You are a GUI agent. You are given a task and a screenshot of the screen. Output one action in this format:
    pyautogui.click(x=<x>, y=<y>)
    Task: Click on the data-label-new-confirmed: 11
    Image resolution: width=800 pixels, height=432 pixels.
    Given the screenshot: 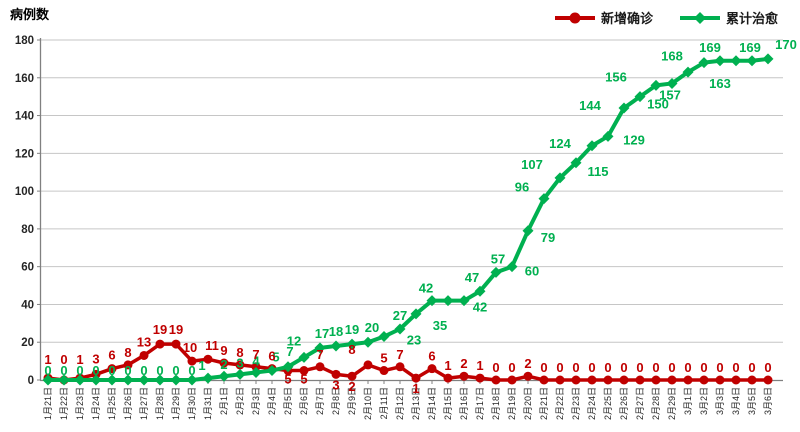 What is the action you would take?
    pyautogui.click(x=212, y=345)
    